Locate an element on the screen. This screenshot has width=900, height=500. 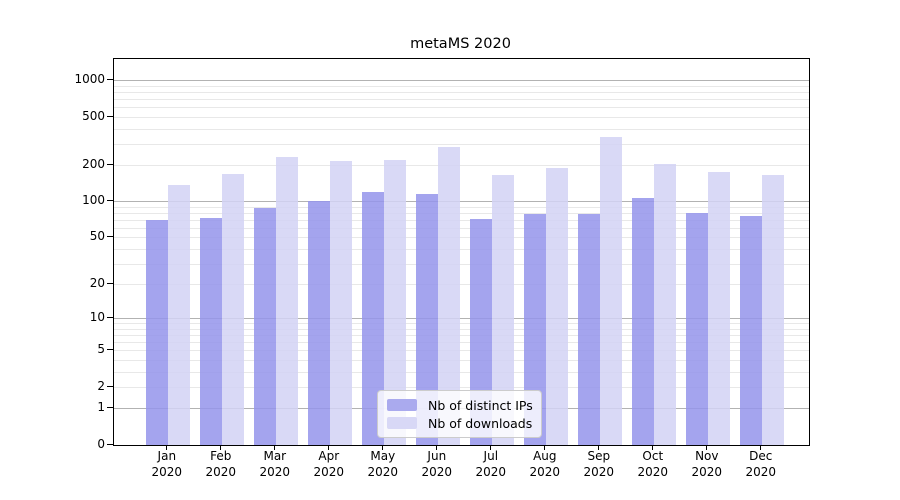
bar-downloads-nov is located at coordinates (718, 308).